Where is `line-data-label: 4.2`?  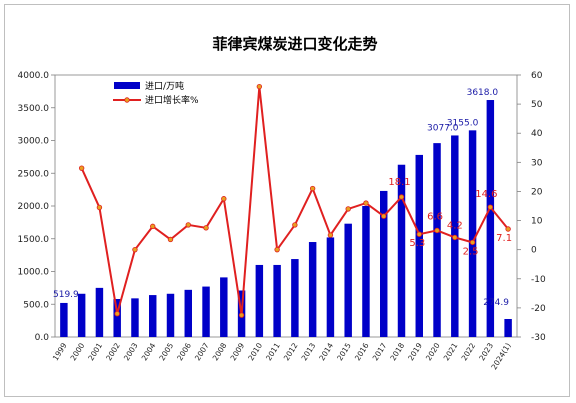
line-data-label: 4.2 is located at coordinates (455, 225).